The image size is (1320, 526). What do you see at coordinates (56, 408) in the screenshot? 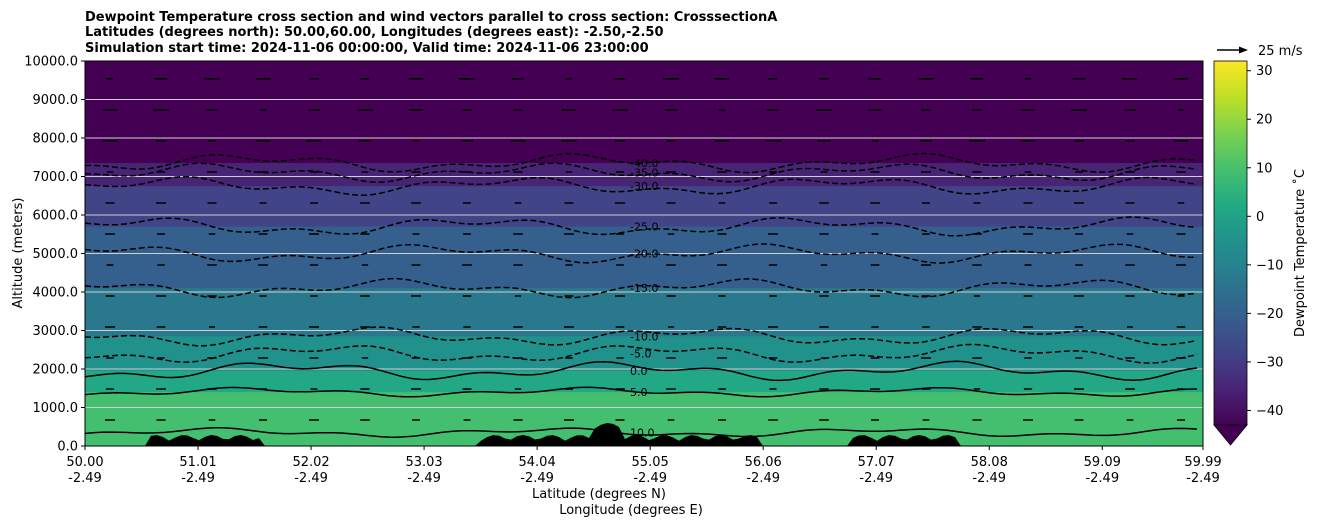
I see `y-tick-label: 1000.0` at bounding box center [56, 408].